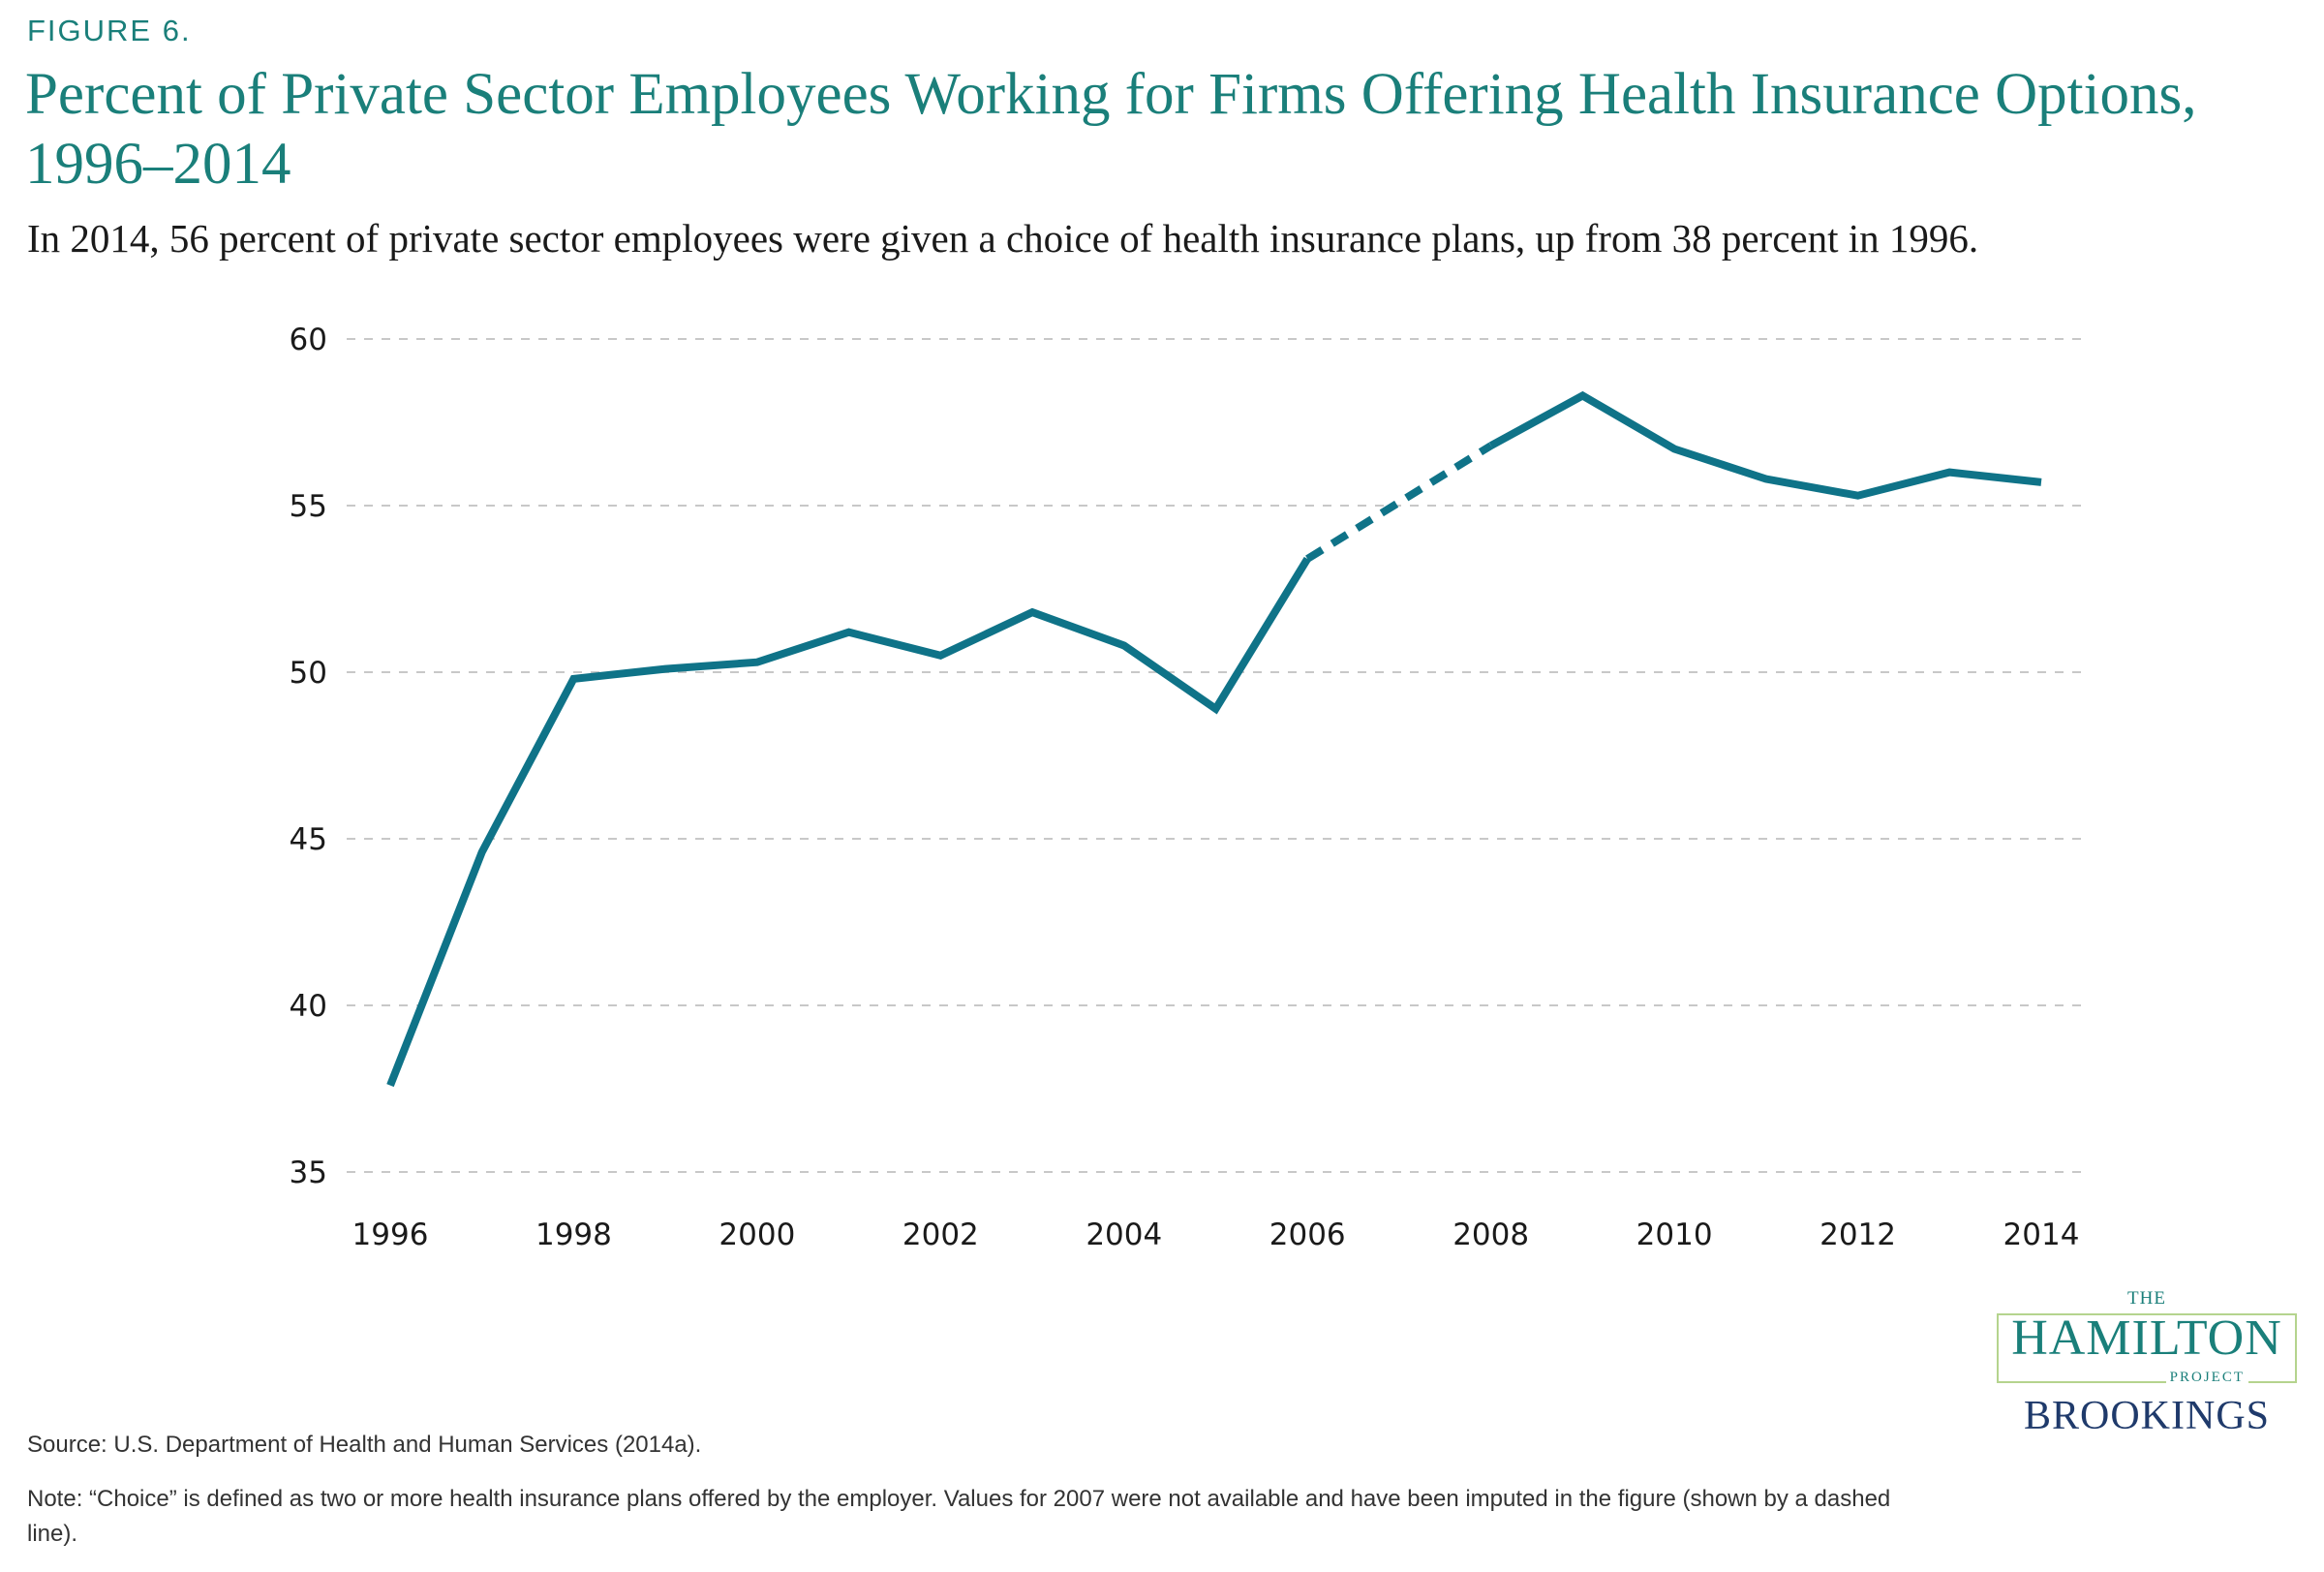  Describe the element at coordinates (110, 30) in the screenshot. I see `figure-label: FIGURE 6.` at that location.